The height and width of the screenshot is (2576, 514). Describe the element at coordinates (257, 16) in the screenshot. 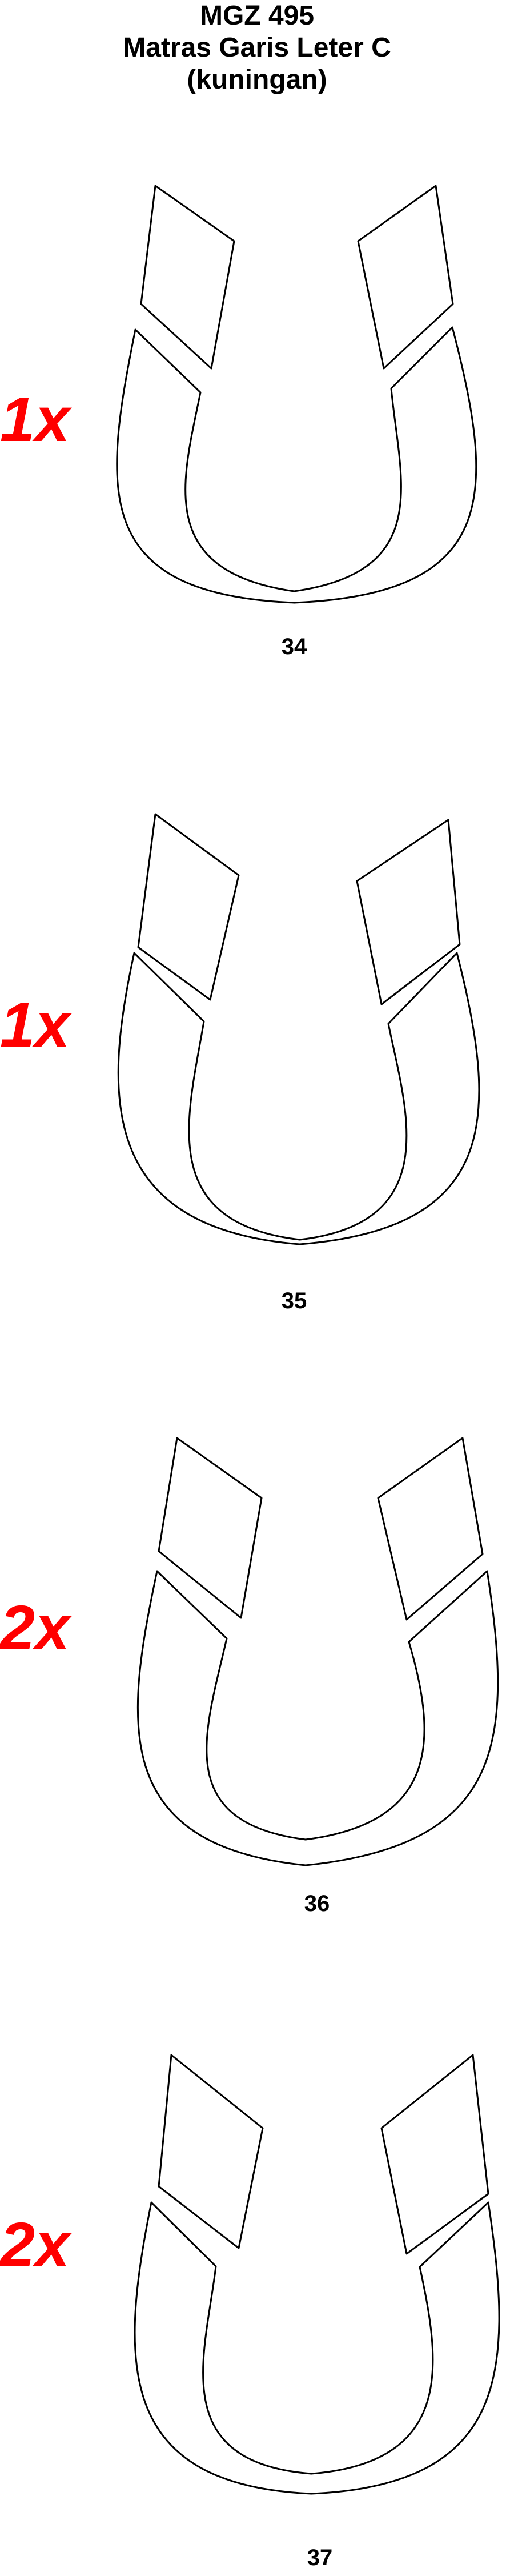

I see `title-line-1: MGZ 495` at that location.